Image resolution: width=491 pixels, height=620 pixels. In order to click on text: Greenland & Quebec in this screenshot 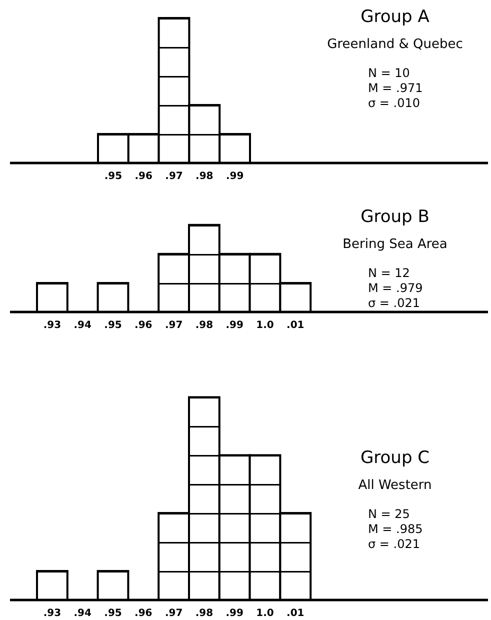, I will do `click(395, 44)`.